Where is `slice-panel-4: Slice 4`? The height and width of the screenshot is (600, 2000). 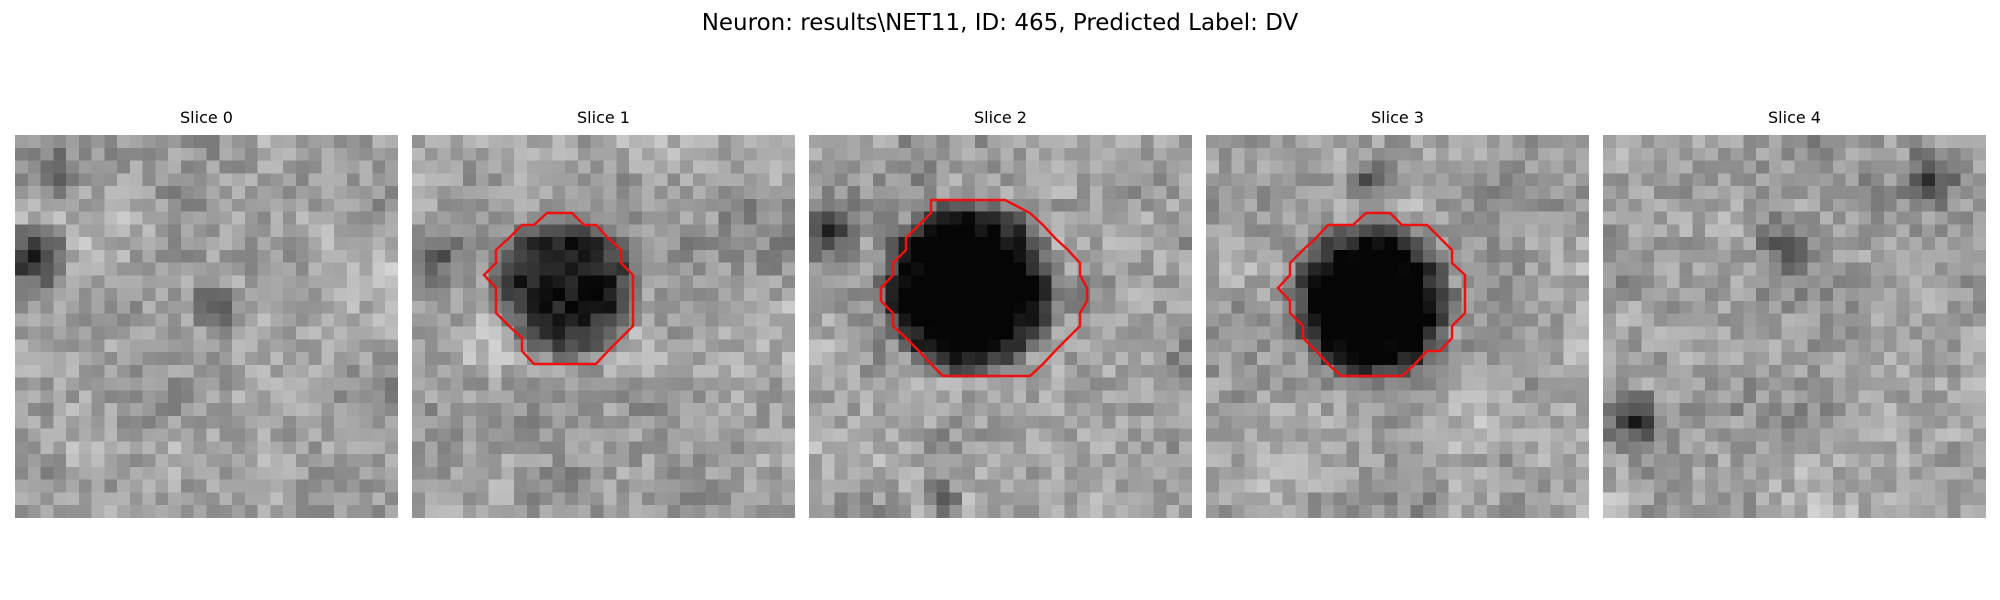 slice-panel-4: Slice 4 is located at coordinates (1794, 313).